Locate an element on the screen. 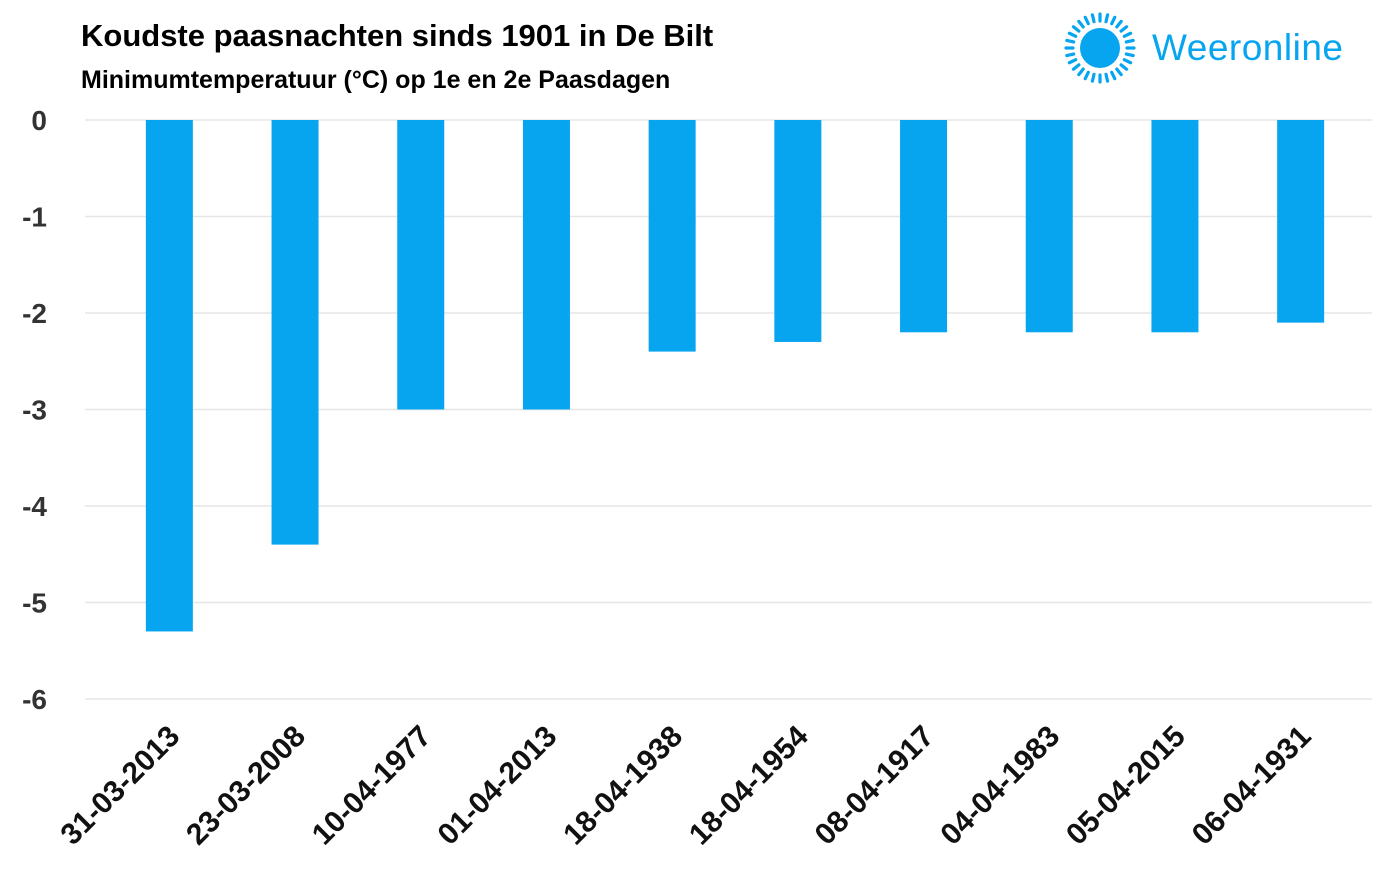 The height and width of the screenshot is (895, 1392). x-tick-label: 08-04-1917 is located at coordinates (875, 786).